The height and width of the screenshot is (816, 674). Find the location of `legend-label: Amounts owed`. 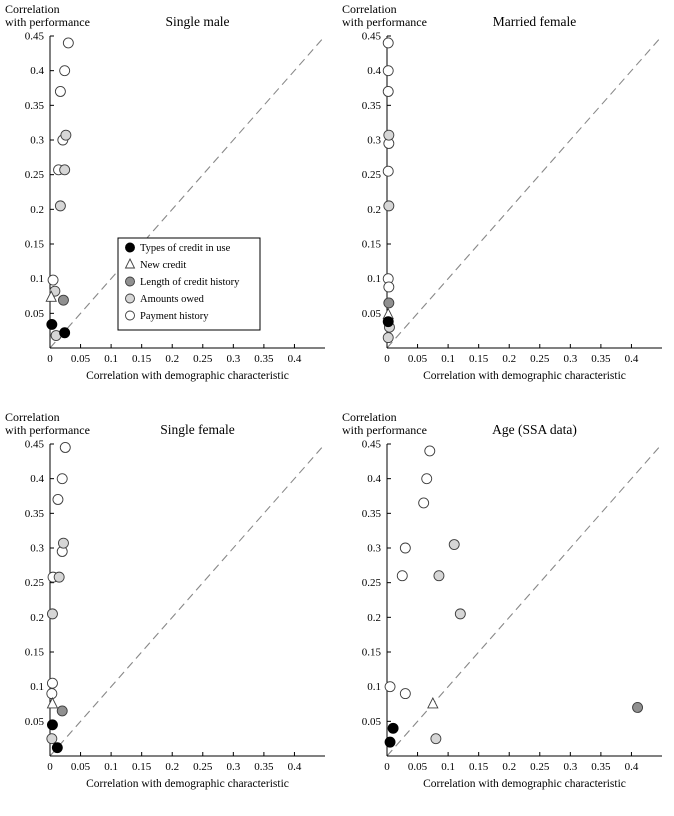

legend-label: Amounts owed is located at coordinates (172, 299).